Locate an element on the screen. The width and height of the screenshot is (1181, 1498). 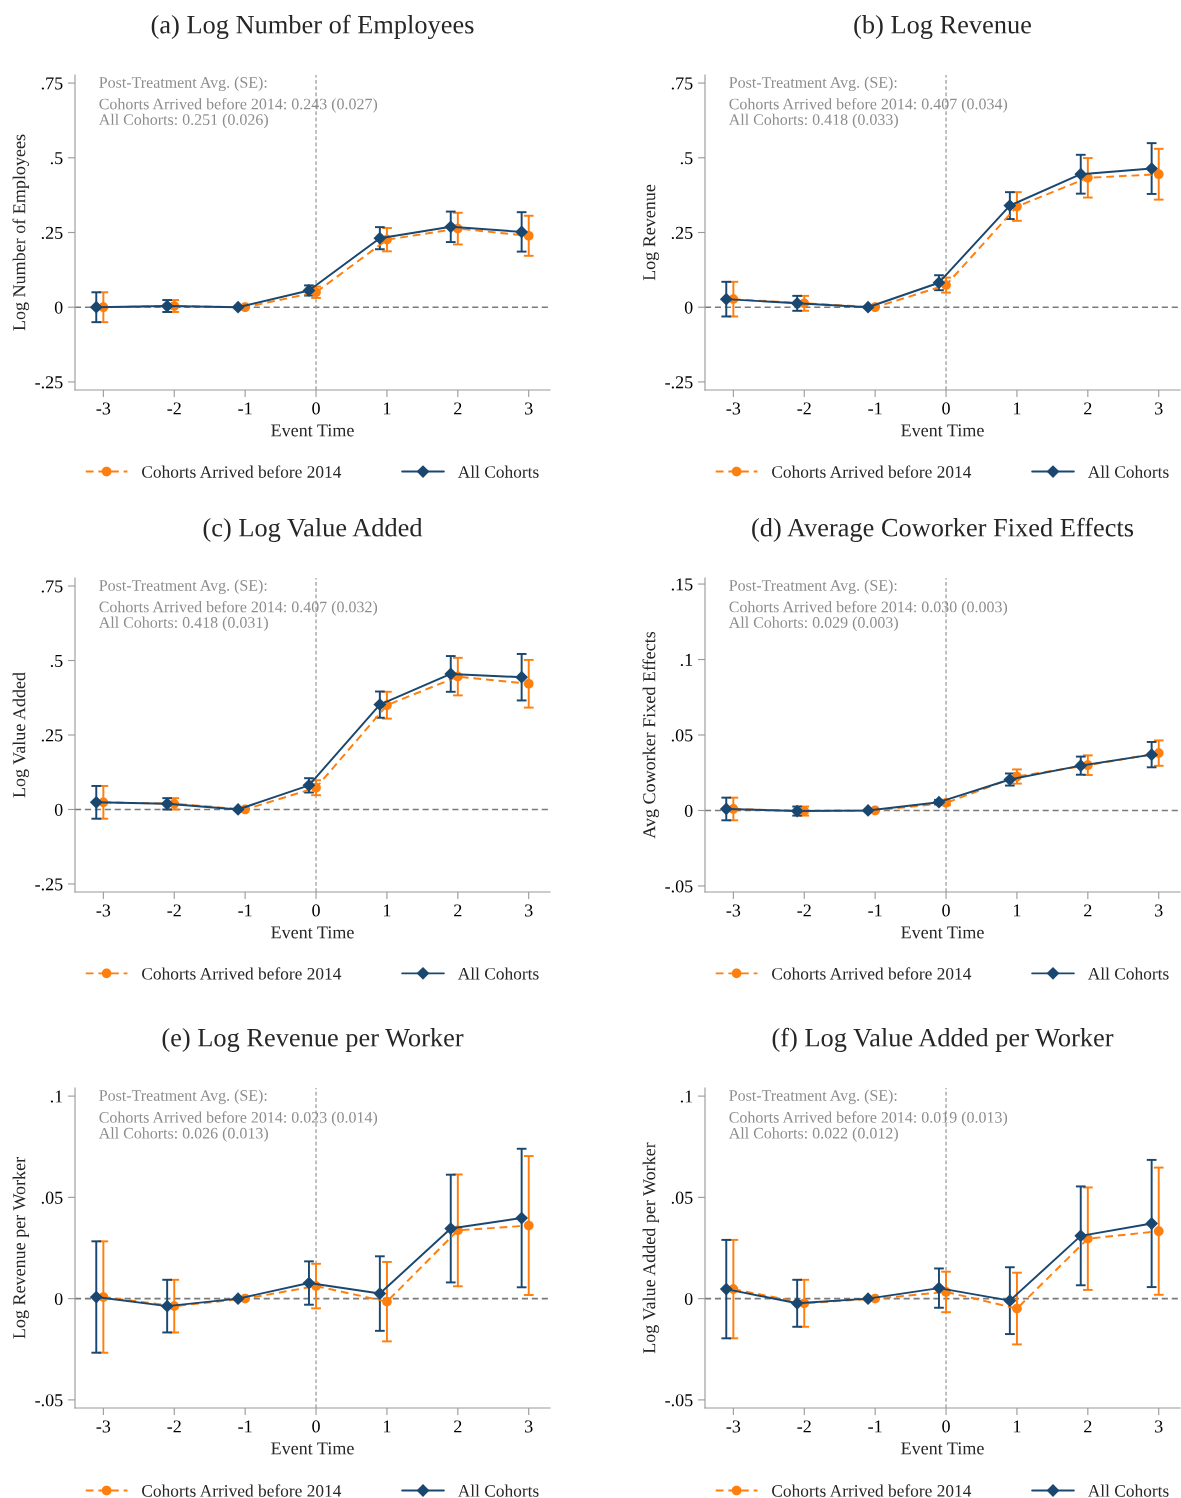
y-axis-title: Log Revenue is located at coordinates (651, 232).